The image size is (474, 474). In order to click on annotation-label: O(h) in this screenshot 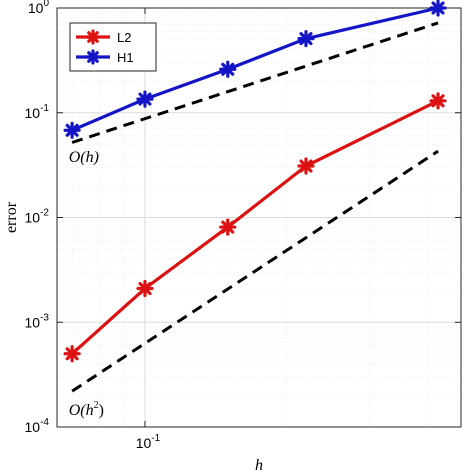, I will do `click(84, 157)`.